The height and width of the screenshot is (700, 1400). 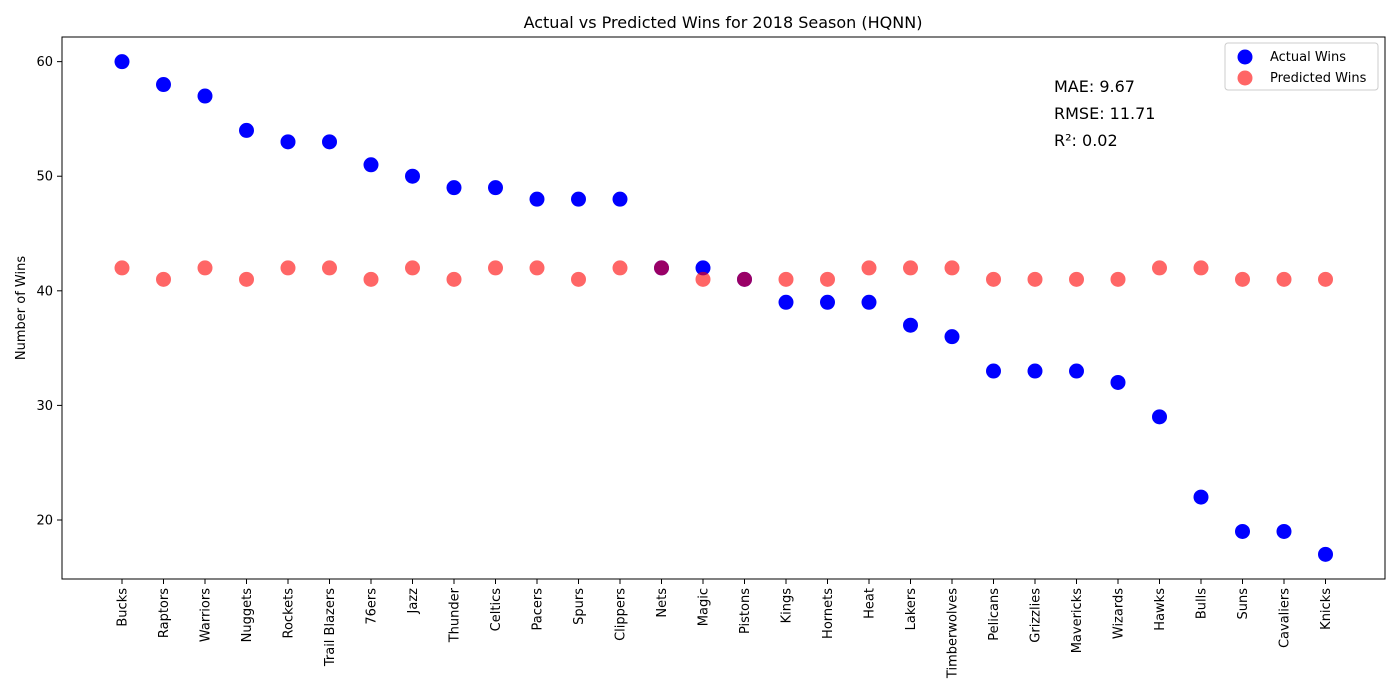 I want to click on x-tick-label: Bulls, so click(x=1202, y=603).